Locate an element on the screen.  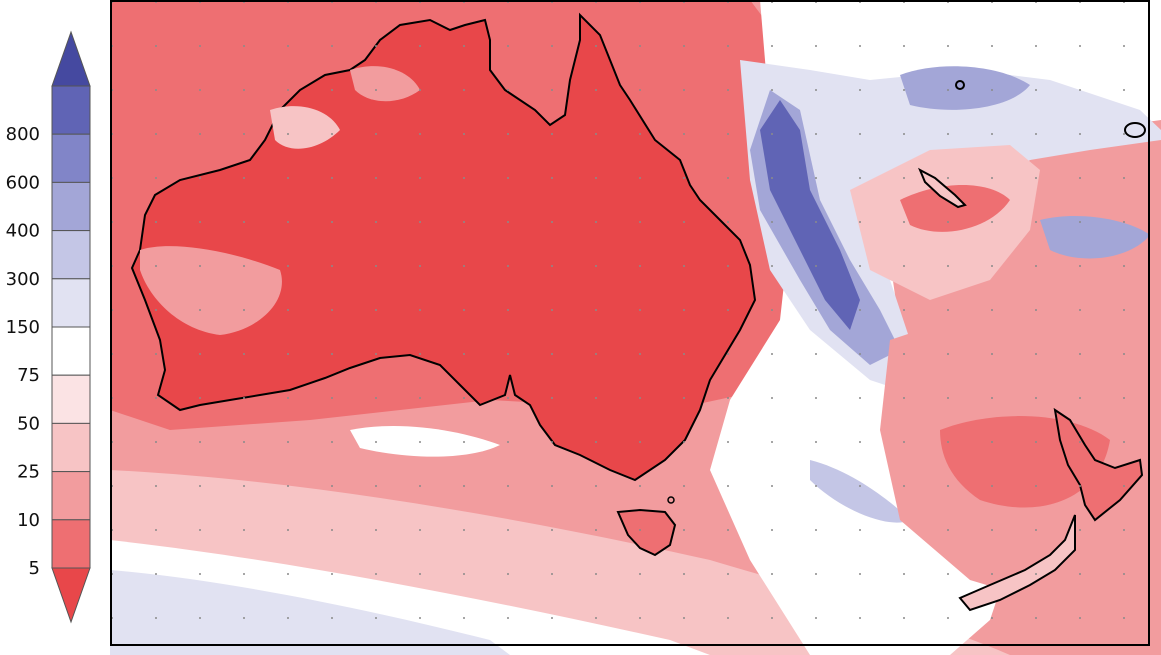
colorbar: 5 10 25 50 75 150 300 400 600 800 is located at coordinates (48, 327).